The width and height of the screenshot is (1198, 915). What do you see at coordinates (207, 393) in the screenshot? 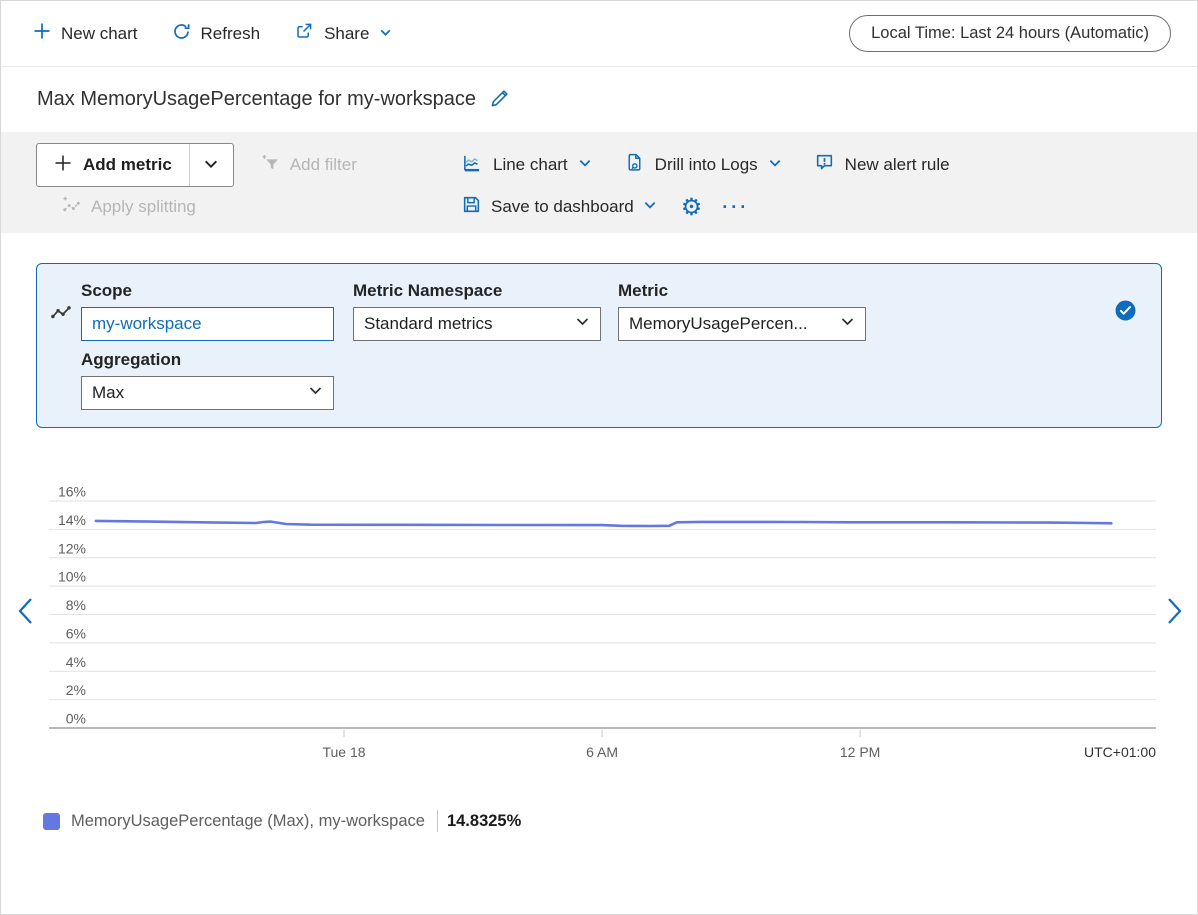
I see `aggregation-select: Max` at bounding box center [207, 393].